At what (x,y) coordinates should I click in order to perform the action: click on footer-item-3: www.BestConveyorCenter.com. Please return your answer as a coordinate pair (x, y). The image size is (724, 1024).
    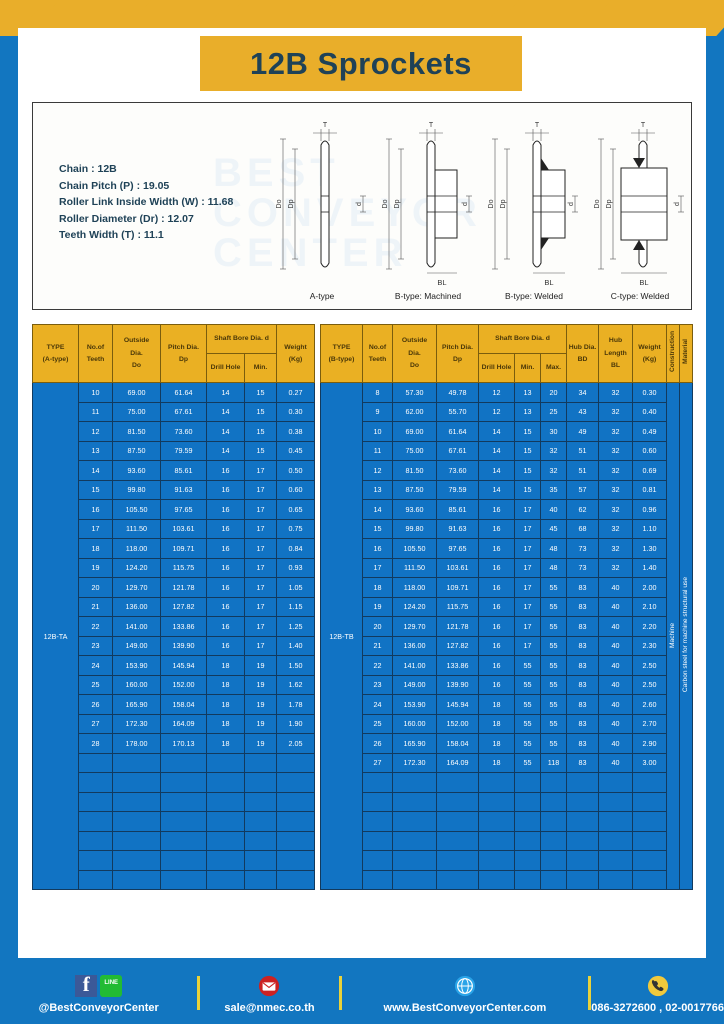
    Looking at the image, I should click on (465, 993).